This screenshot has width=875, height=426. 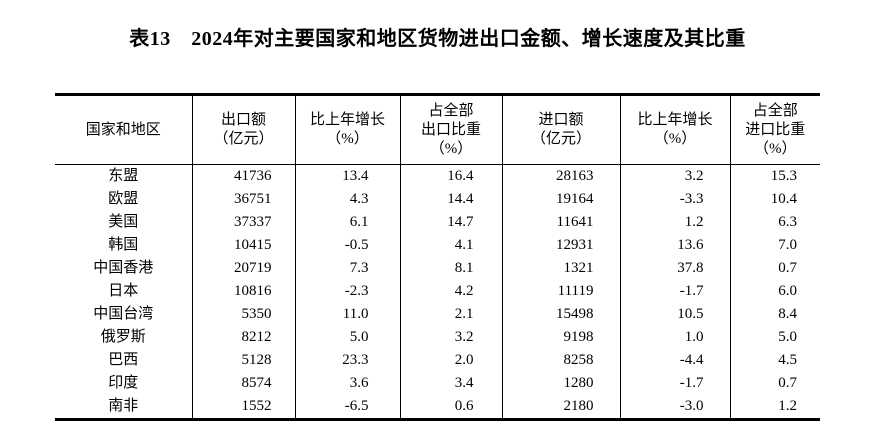 What do you see at coordinates (560, 383) in the screenshot?
I see `cell-import-value: 1280` at bounding box center [560, 383].